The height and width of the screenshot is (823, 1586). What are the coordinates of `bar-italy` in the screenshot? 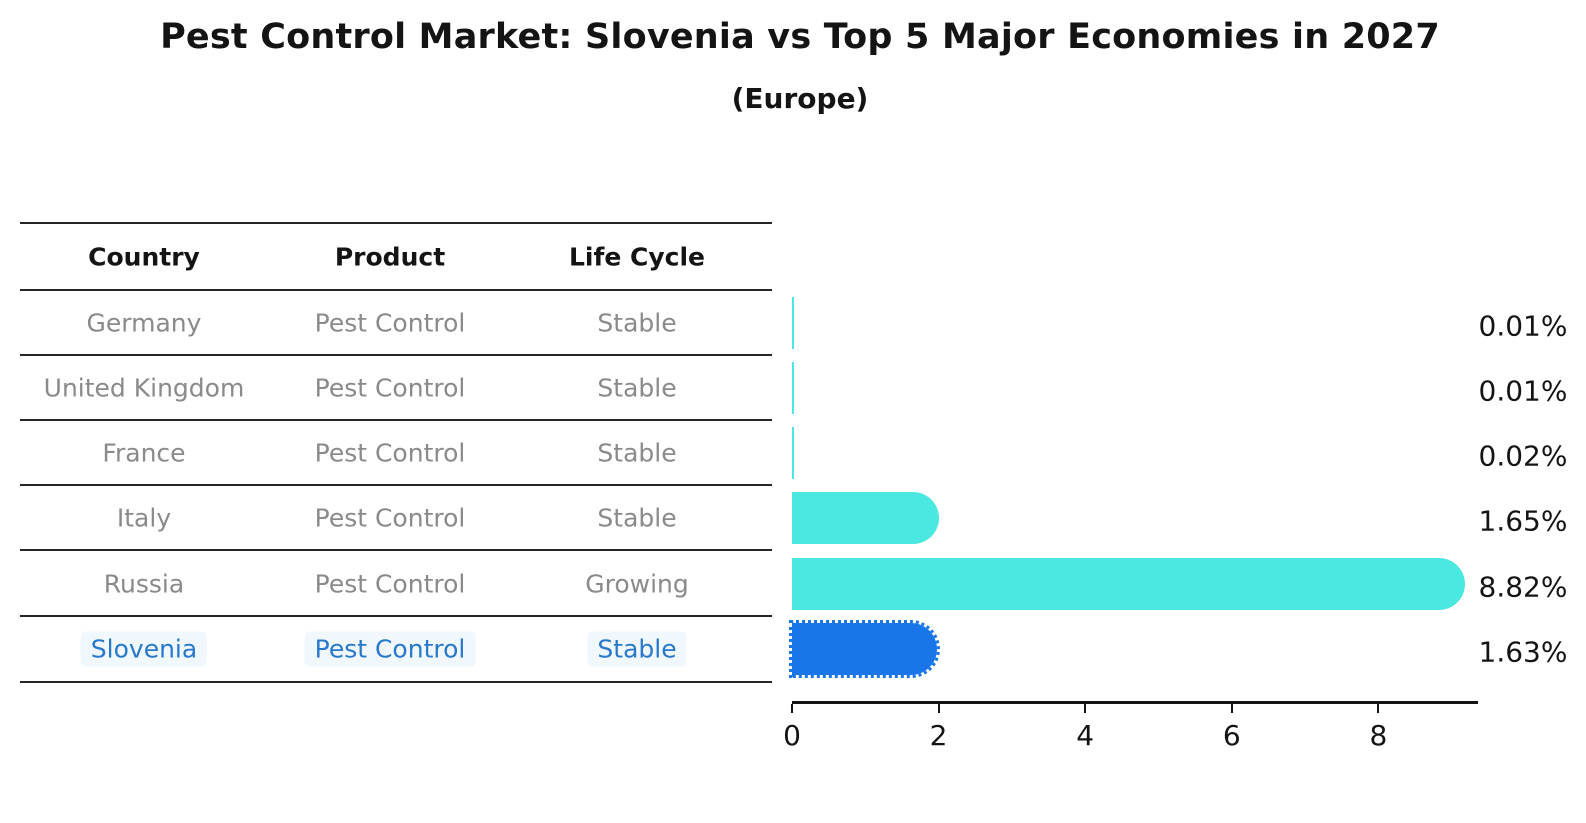 It's located at (865, 518).